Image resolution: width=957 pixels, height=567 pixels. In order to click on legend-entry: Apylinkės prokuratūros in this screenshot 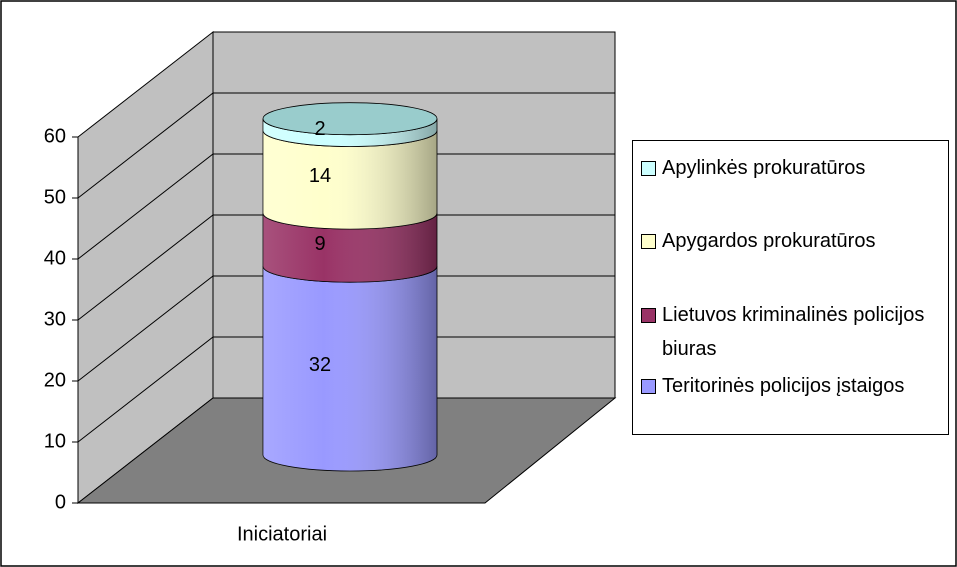, I will do `click(791, 168)`.